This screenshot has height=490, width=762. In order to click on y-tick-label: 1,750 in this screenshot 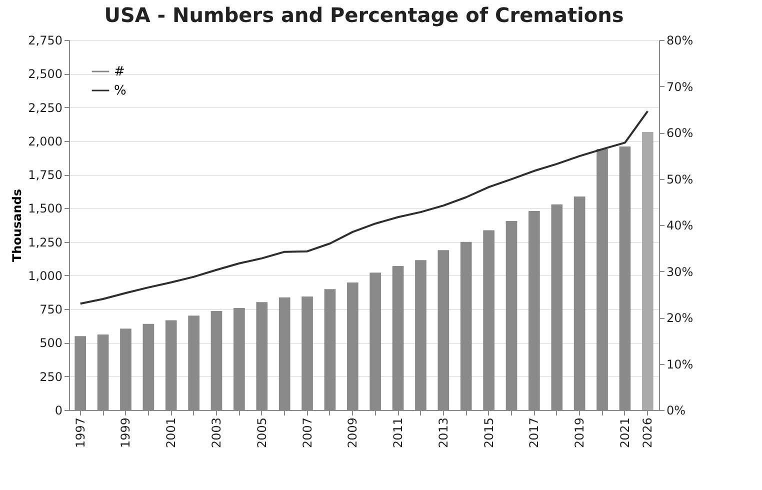, I will do `click(45, 175)`.